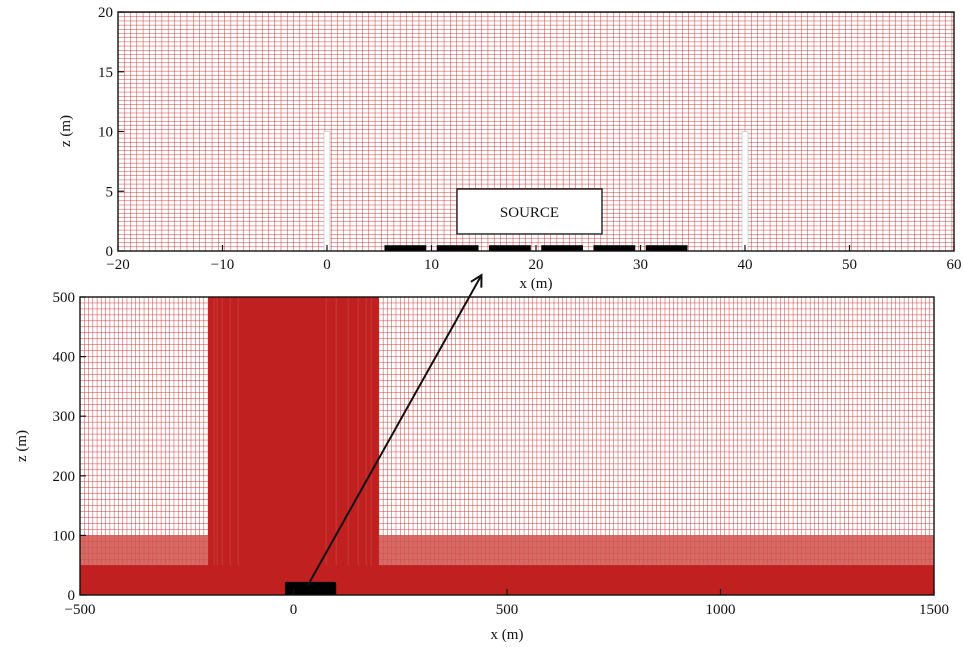  What do you see at coordinates (640, 265) in the screenshot?
I see `top-xtick-label: 30` at bounding box center [640, 265].